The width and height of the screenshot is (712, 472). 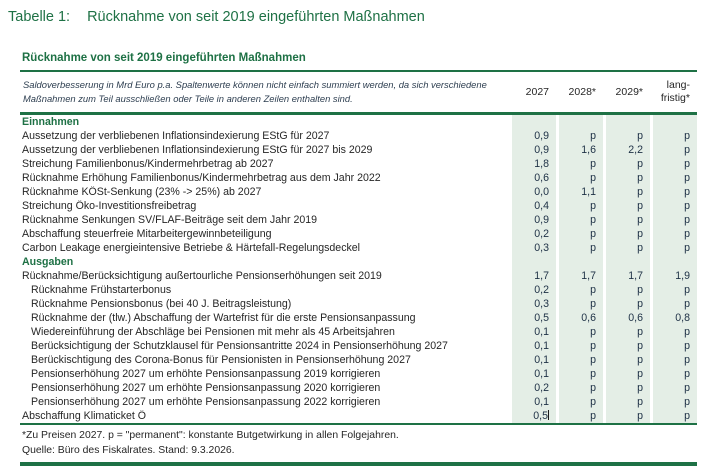 I want to click on value-cell: 0,9, so click(x=534, y=135).